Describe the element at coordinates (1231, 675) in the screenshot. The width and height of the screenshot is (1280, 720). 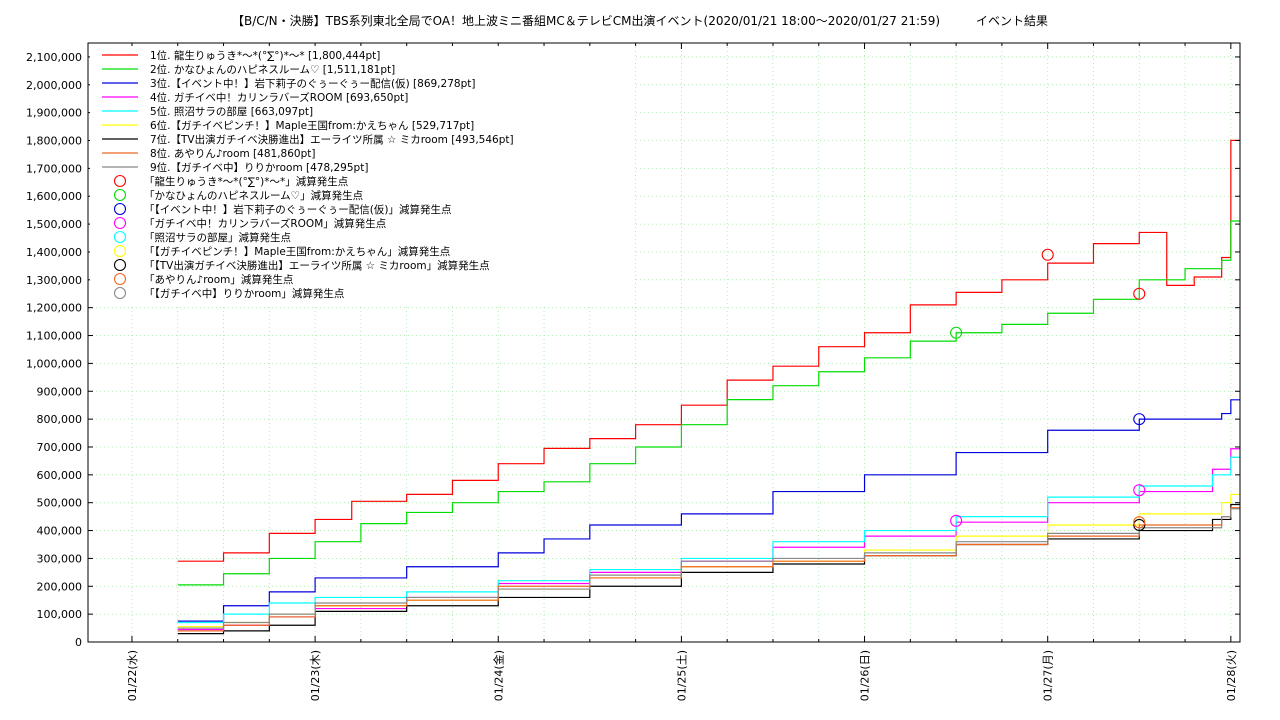
I see `x-tick-label: 01/28(火)` at that location.